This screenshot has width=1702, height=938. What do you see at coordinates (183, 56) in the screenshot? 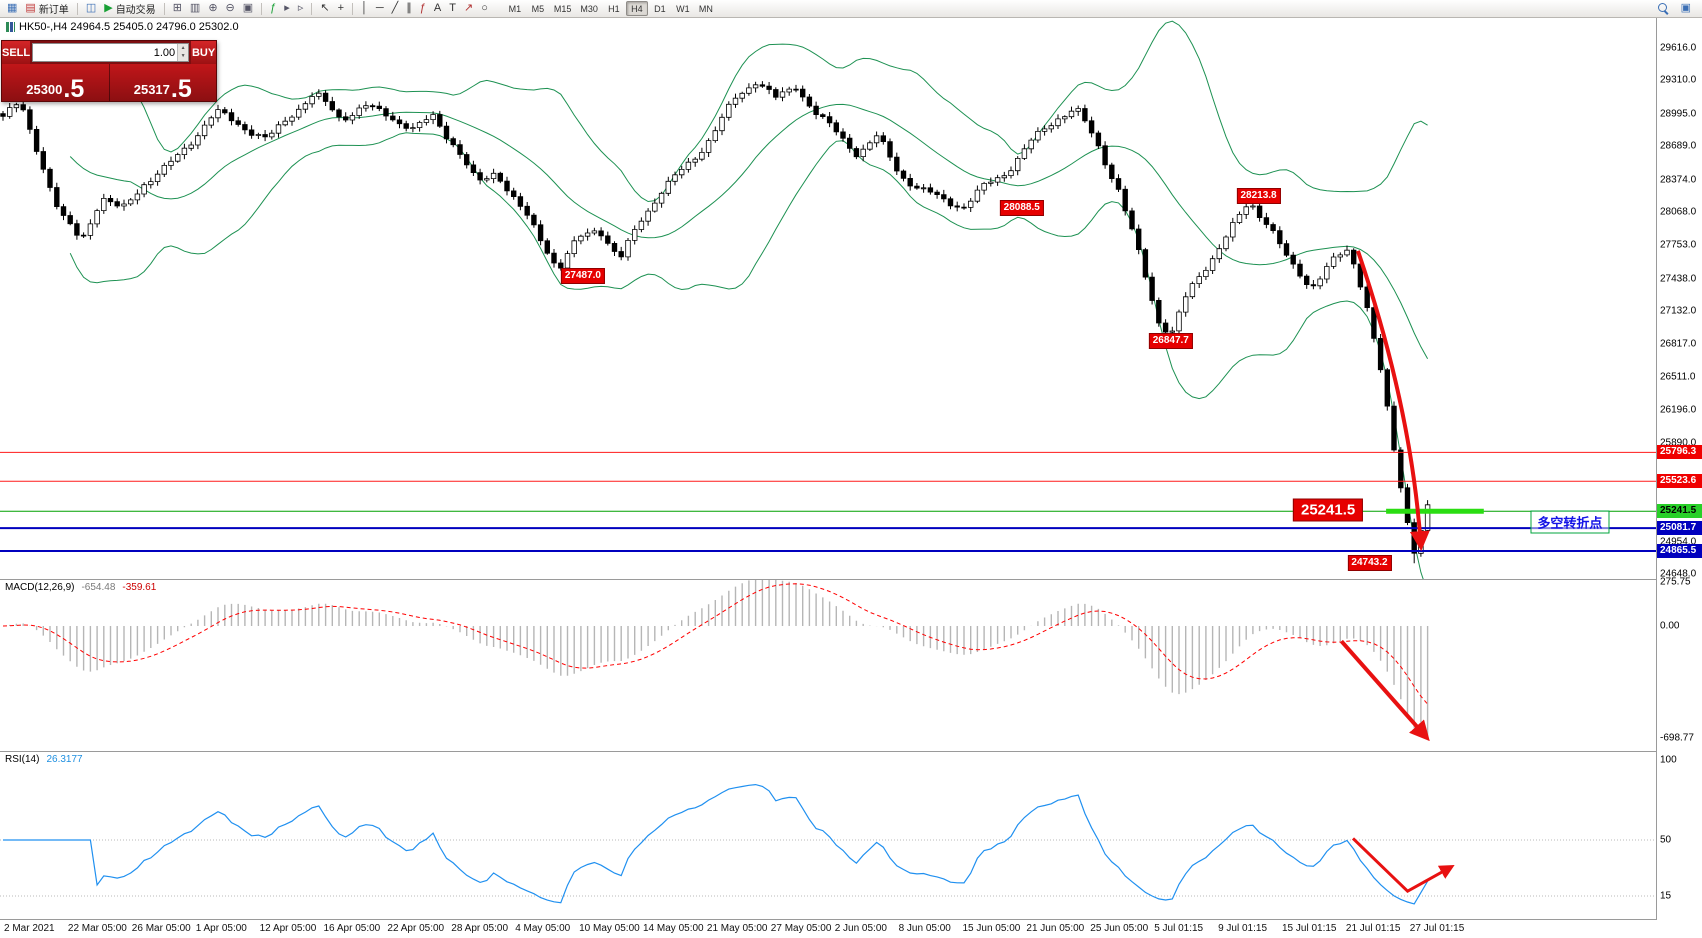
I see `volume-decrease-button: ▼` at bounding box center [183, 56].